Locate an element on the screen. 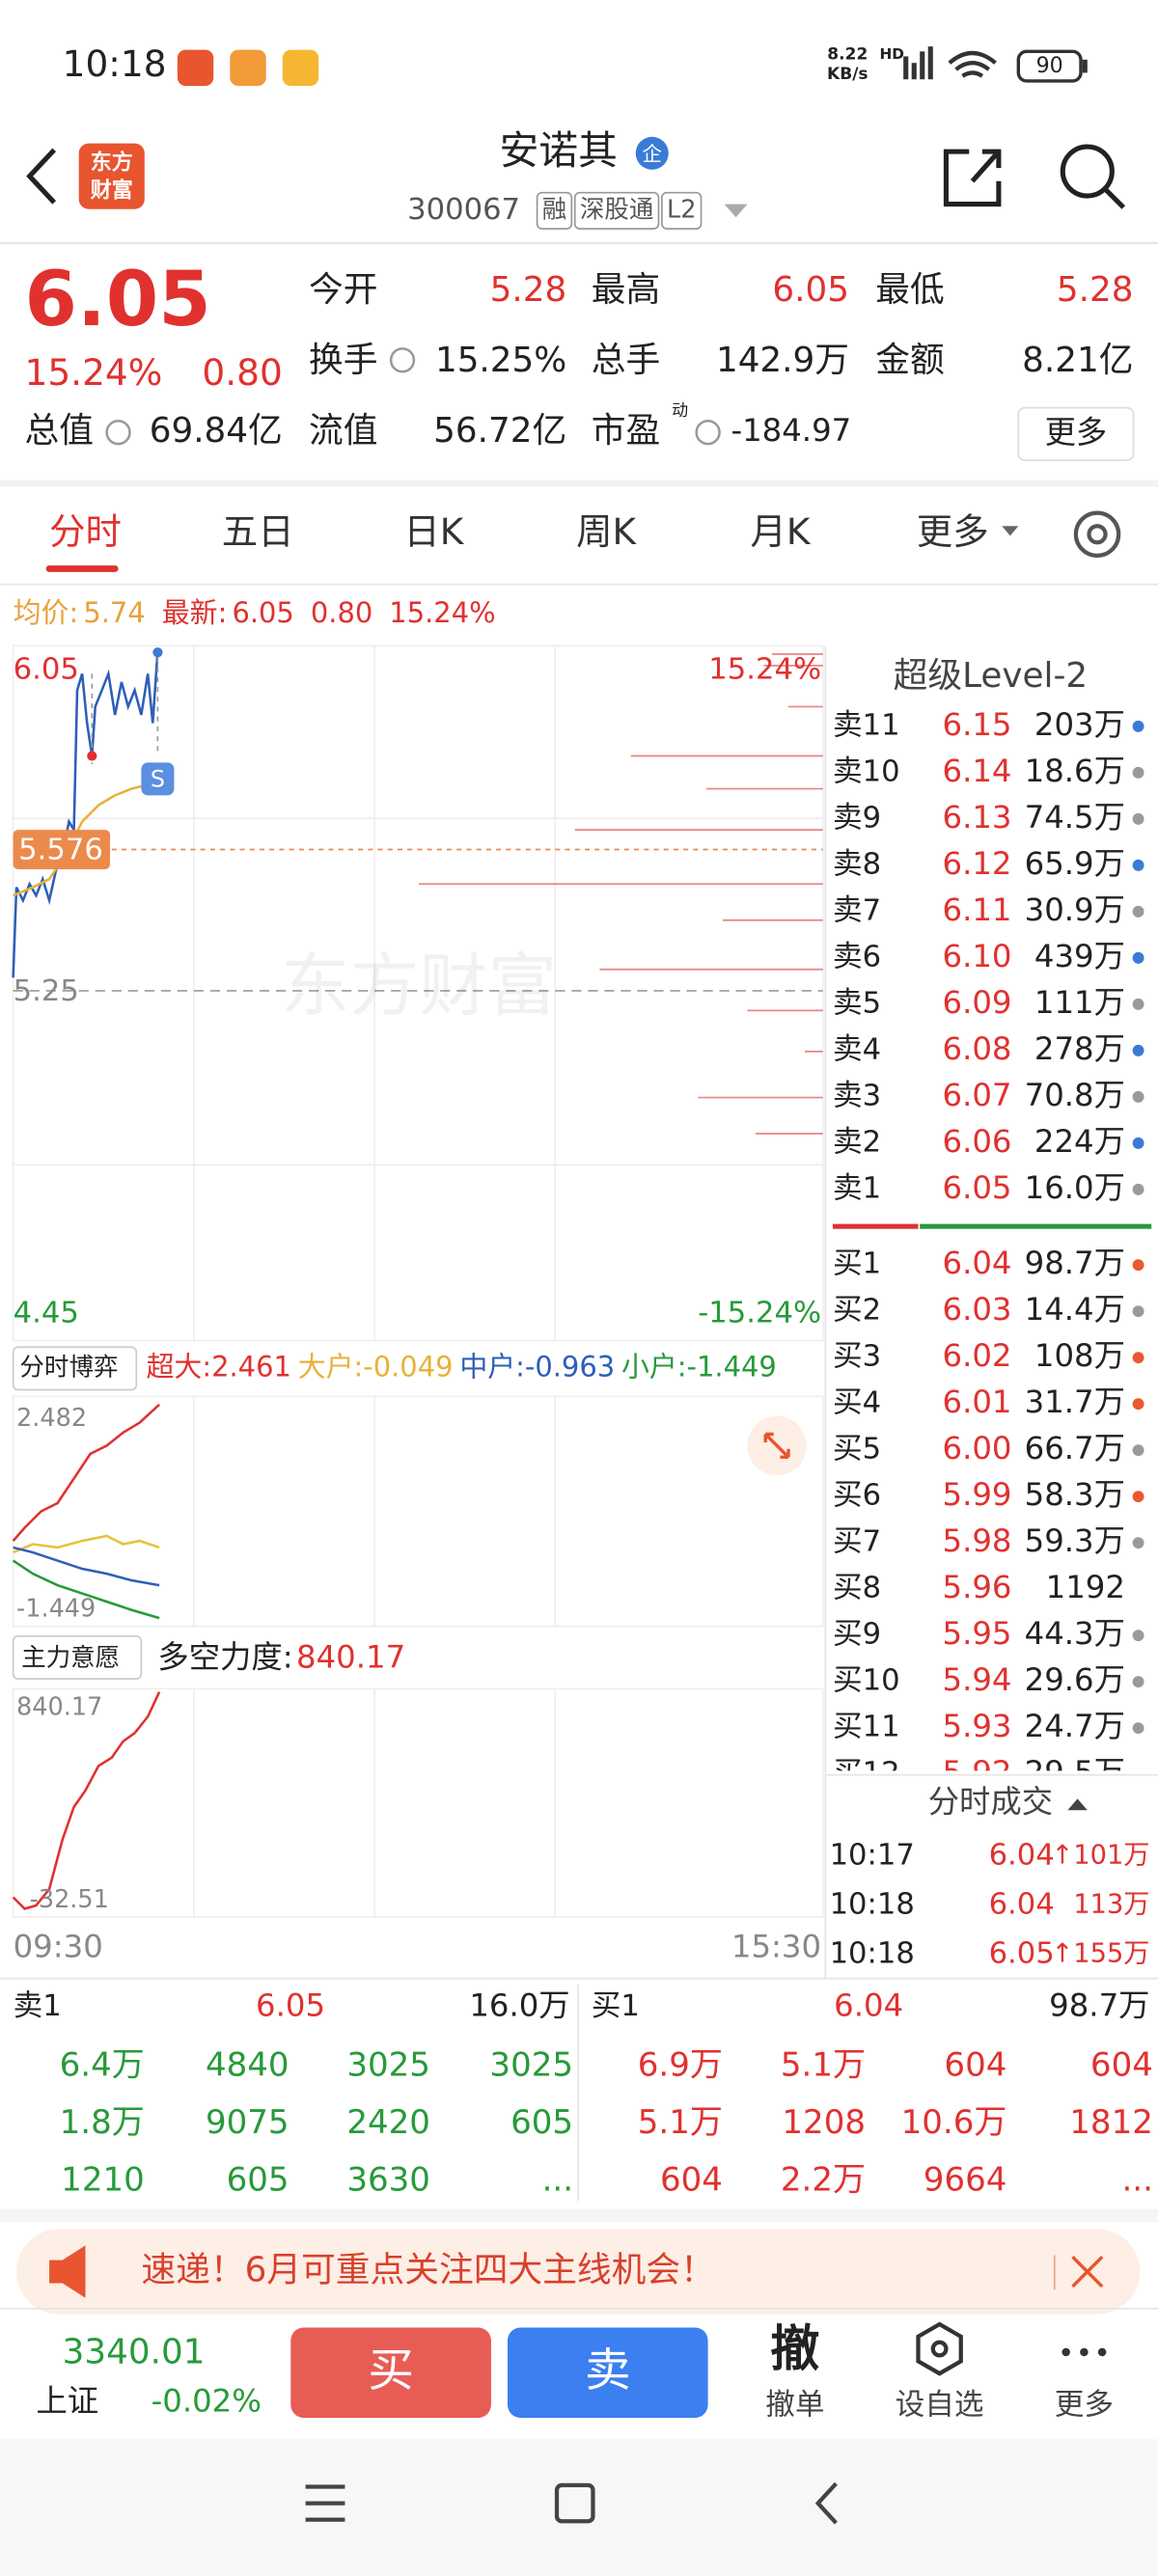  banner-bg is located at coordinates (578, 2272).